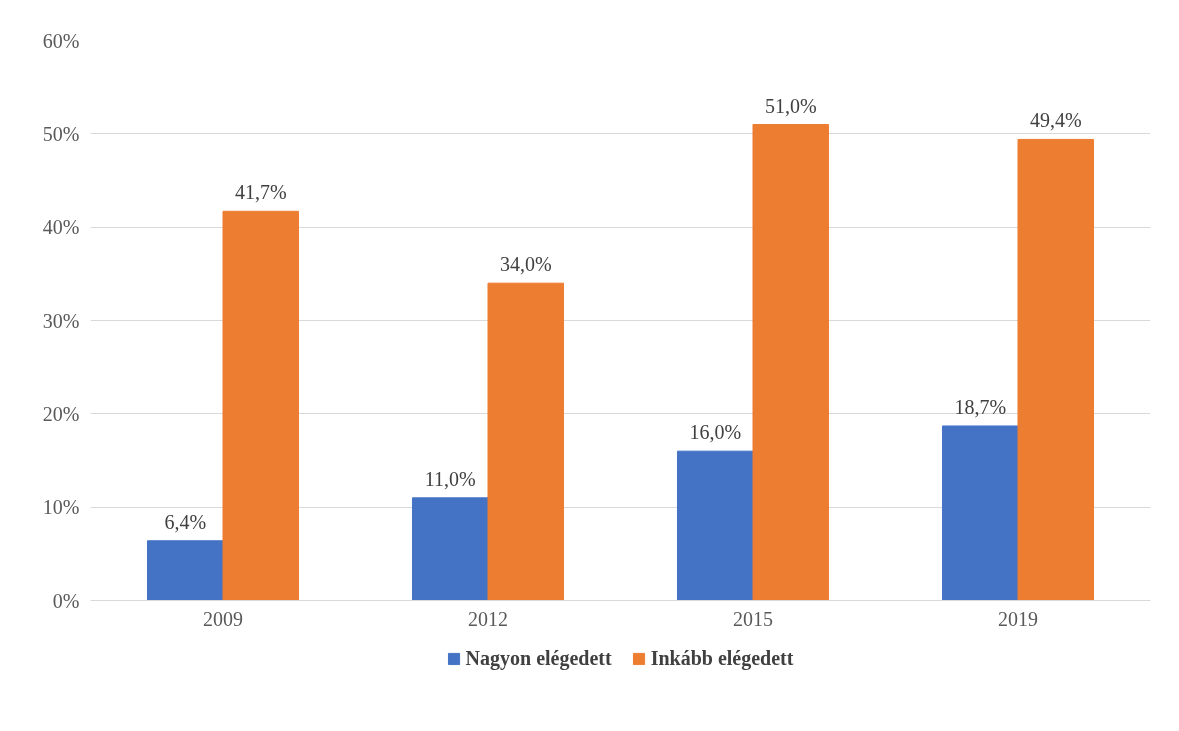  I want to click on data-label: 41,7%, so click(260, 192).